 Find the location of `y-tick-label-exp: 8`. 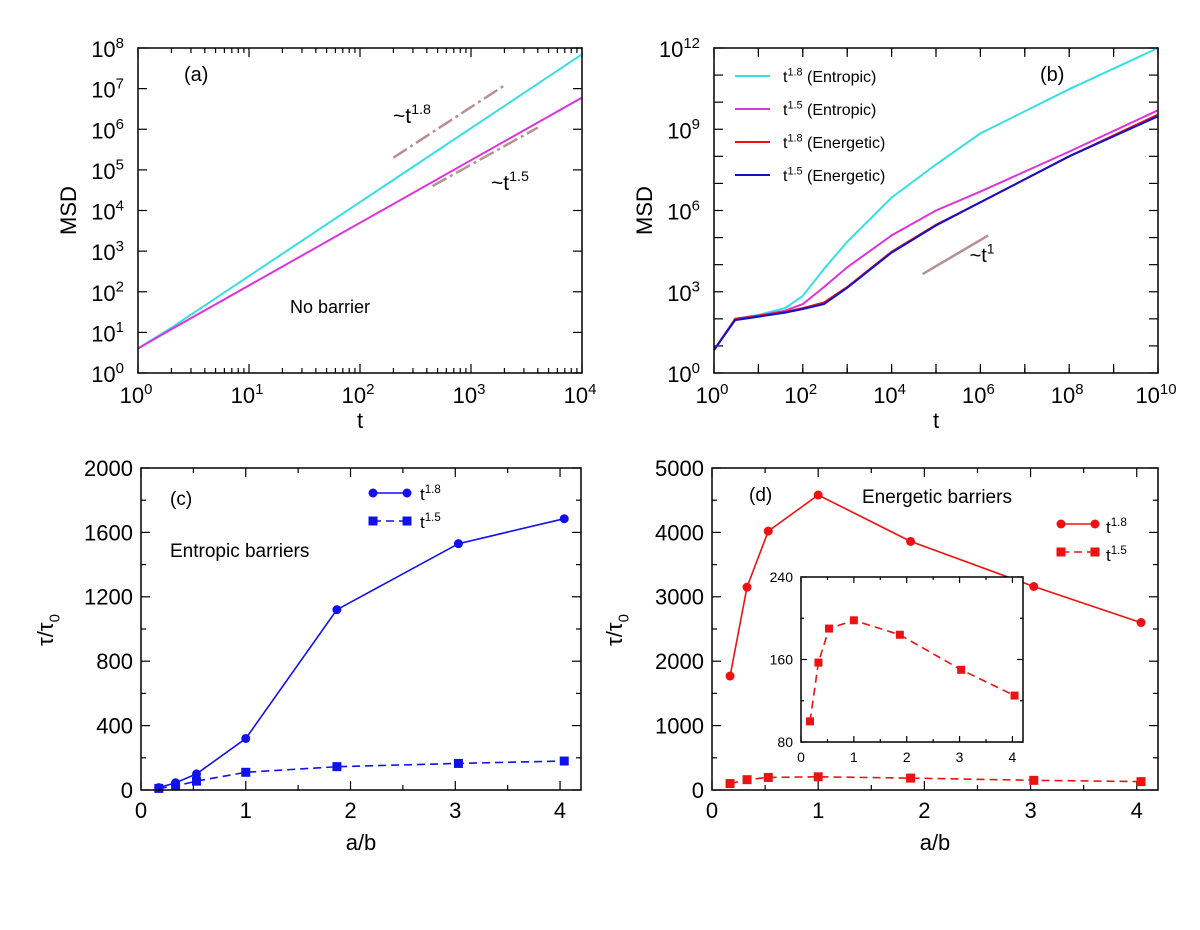

y-tick-label-exp: 8 is located at coordinates (120, 43).